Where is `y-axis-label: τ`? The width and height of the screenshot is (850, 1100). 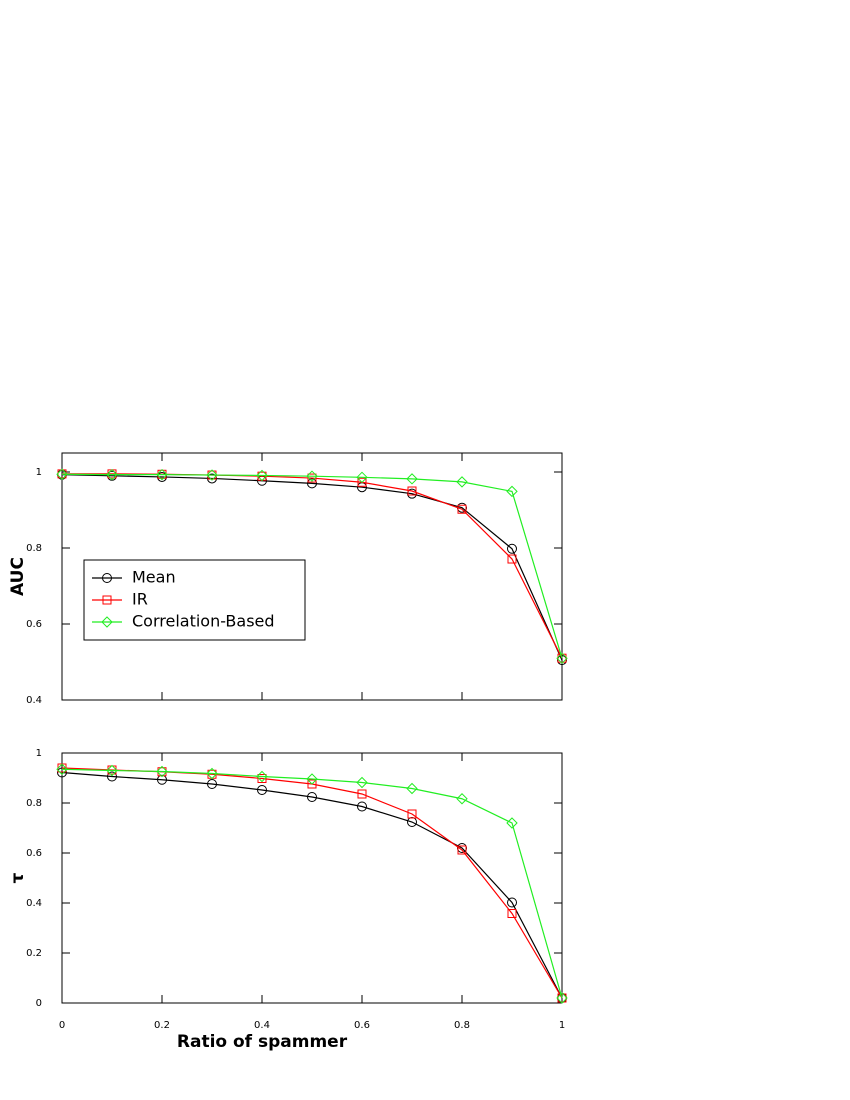 y-axis-label: τ is located at coordinates (18, 877).